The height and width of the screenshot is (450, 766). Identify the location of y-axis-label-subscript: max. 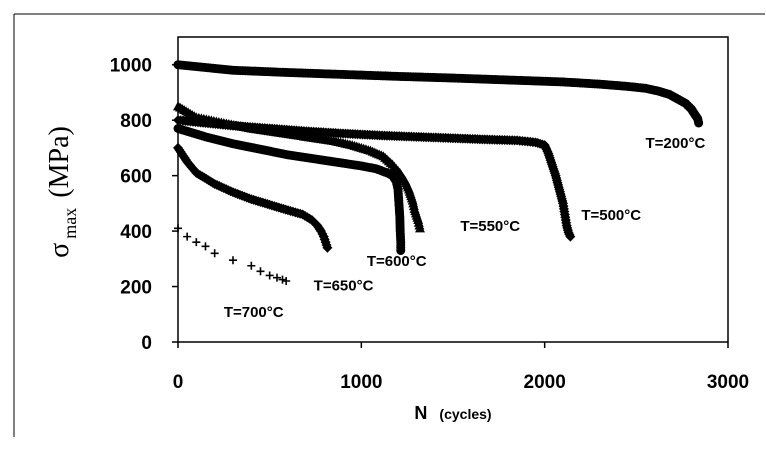
(70, 223).